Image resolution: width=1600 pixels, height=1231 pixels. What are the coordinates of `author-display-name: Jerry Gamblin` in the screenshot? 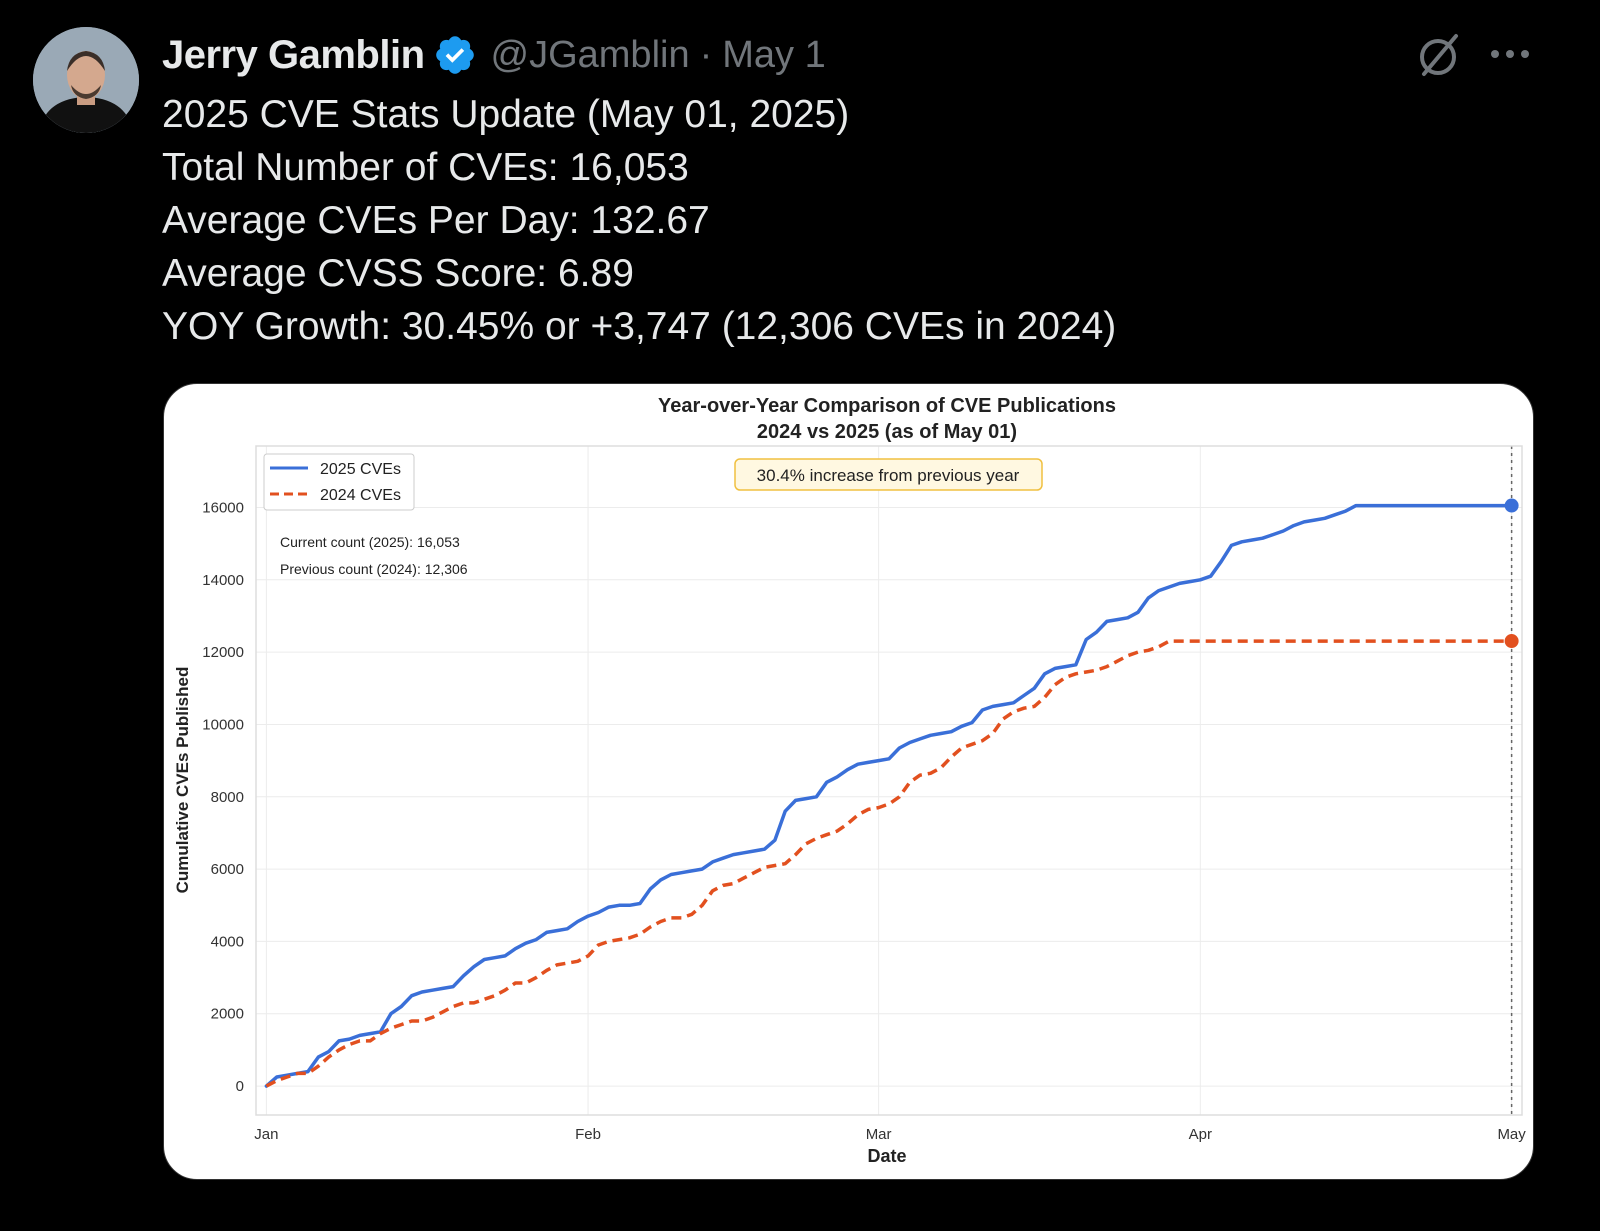 It's located at (293, 54).